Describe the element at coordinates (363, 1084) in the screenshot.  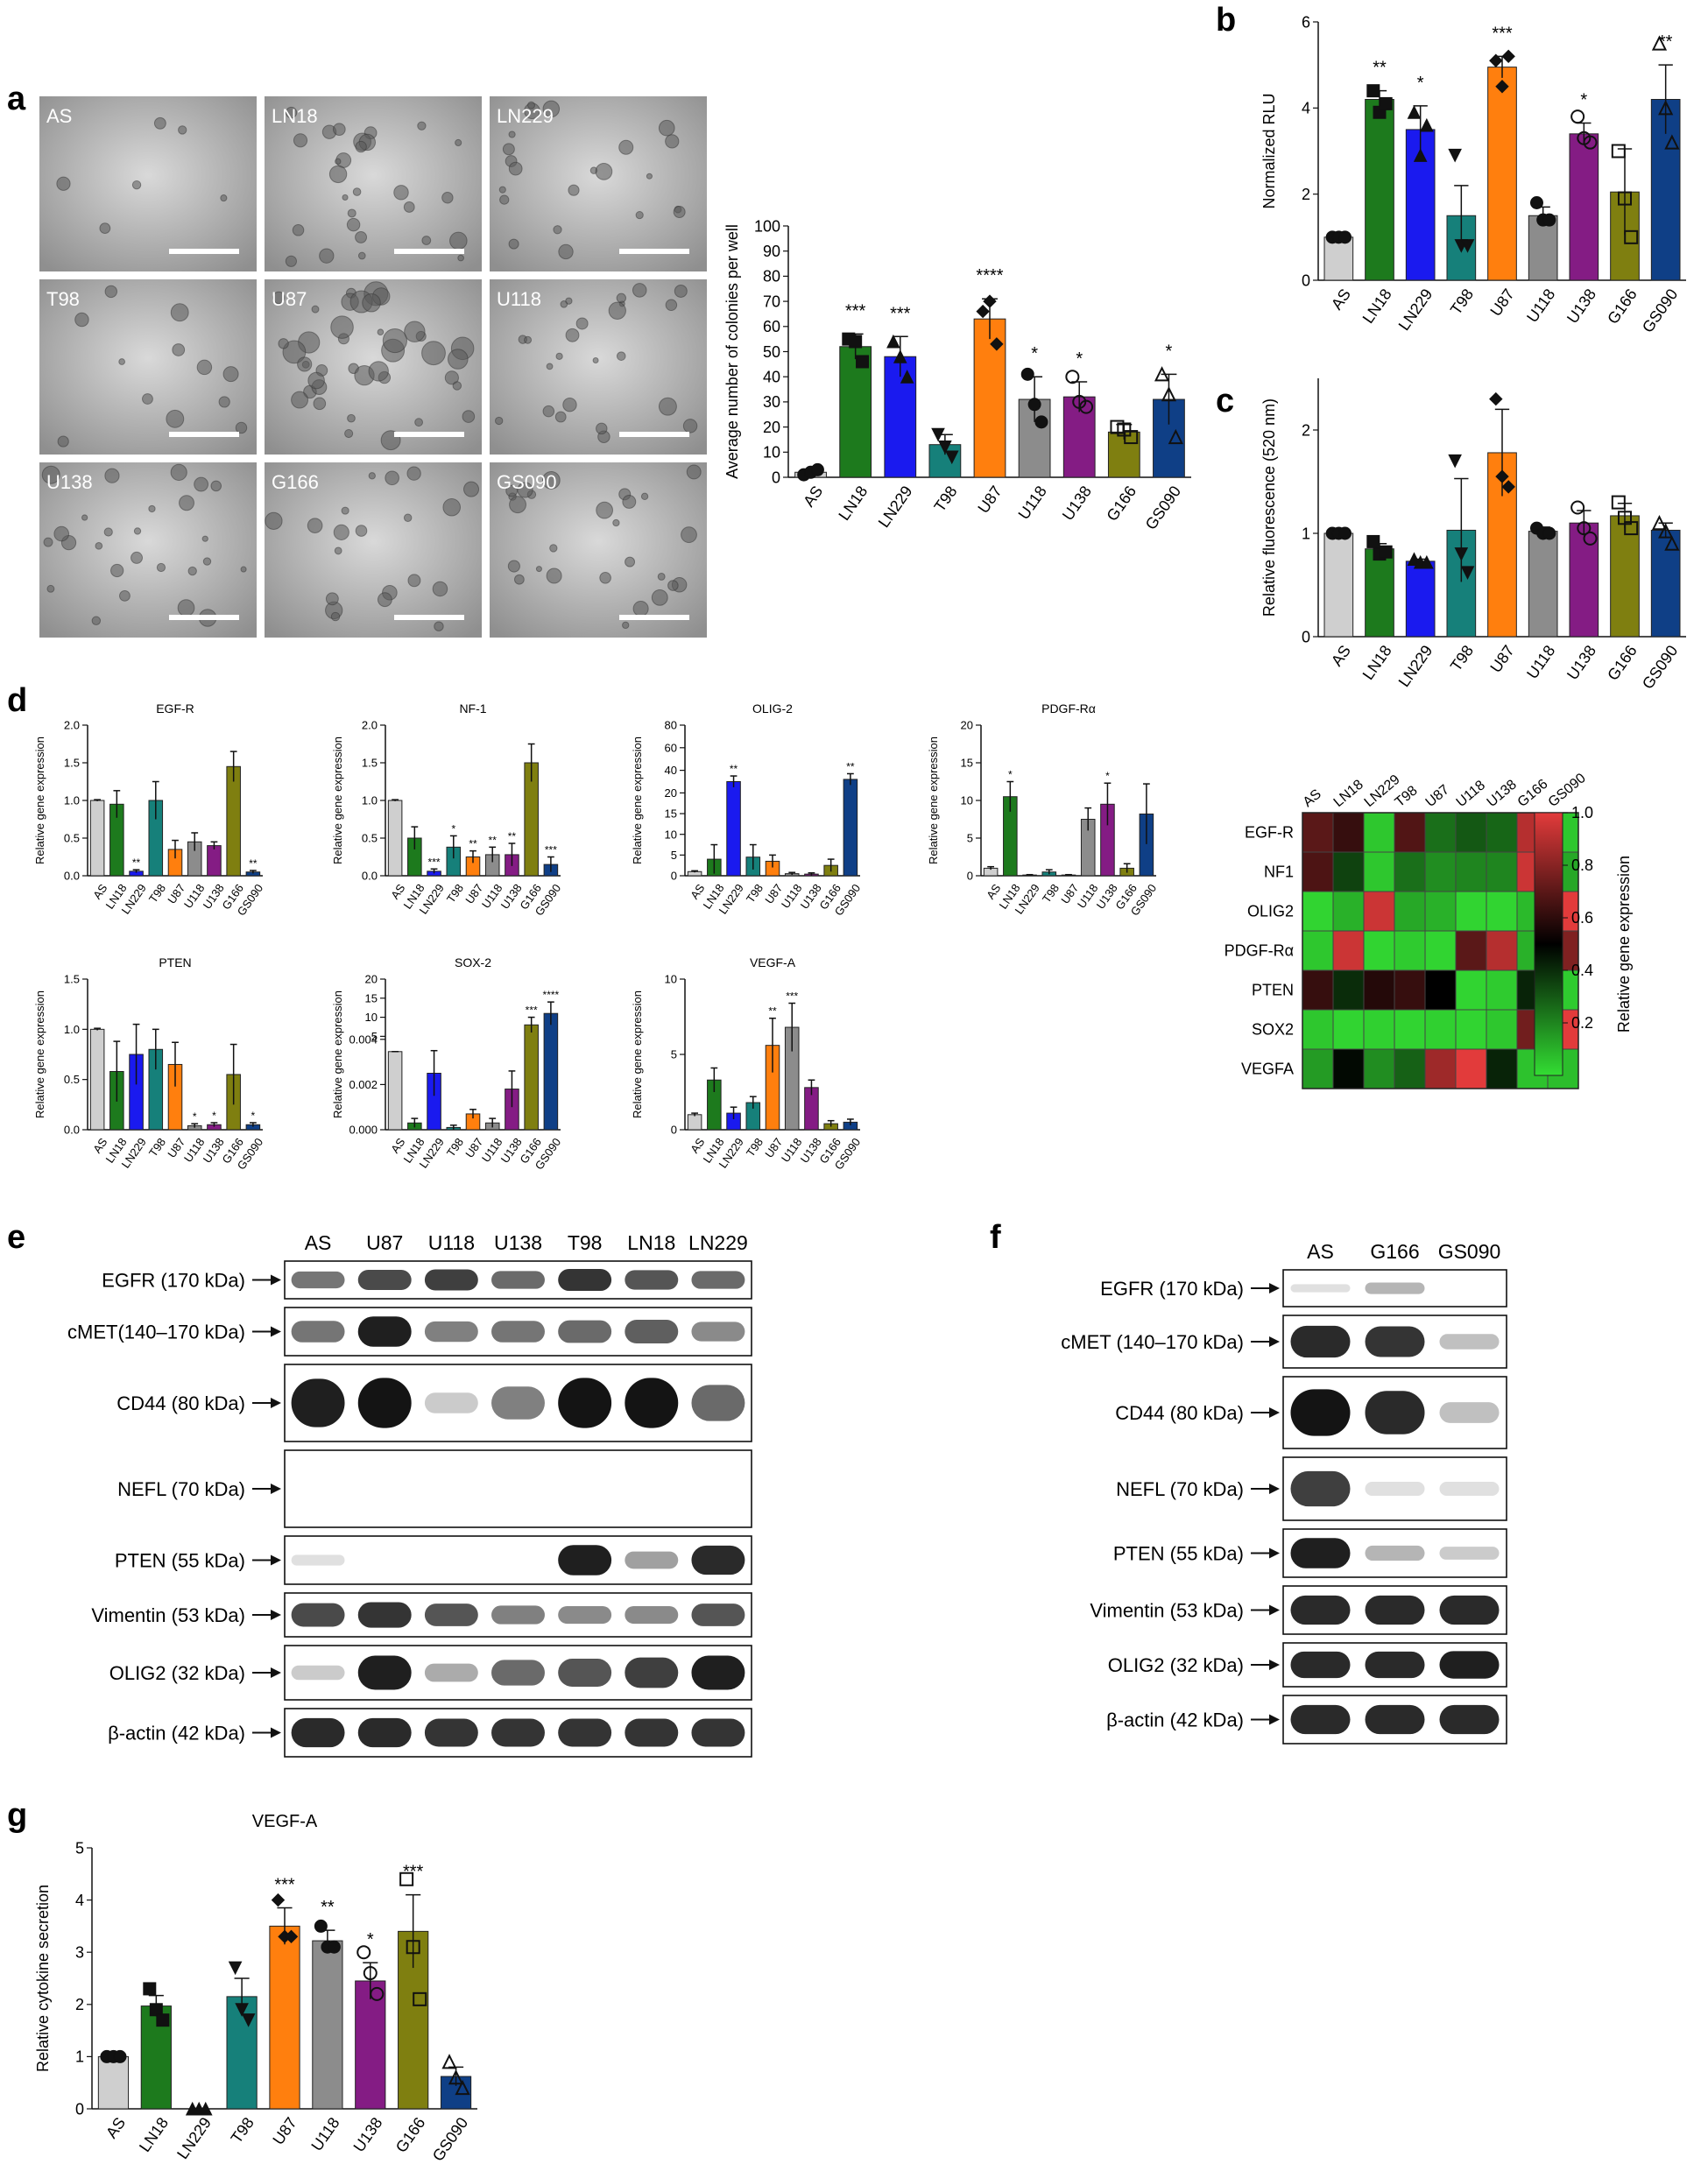
I see `y-tick-label: 0.002` at that location.